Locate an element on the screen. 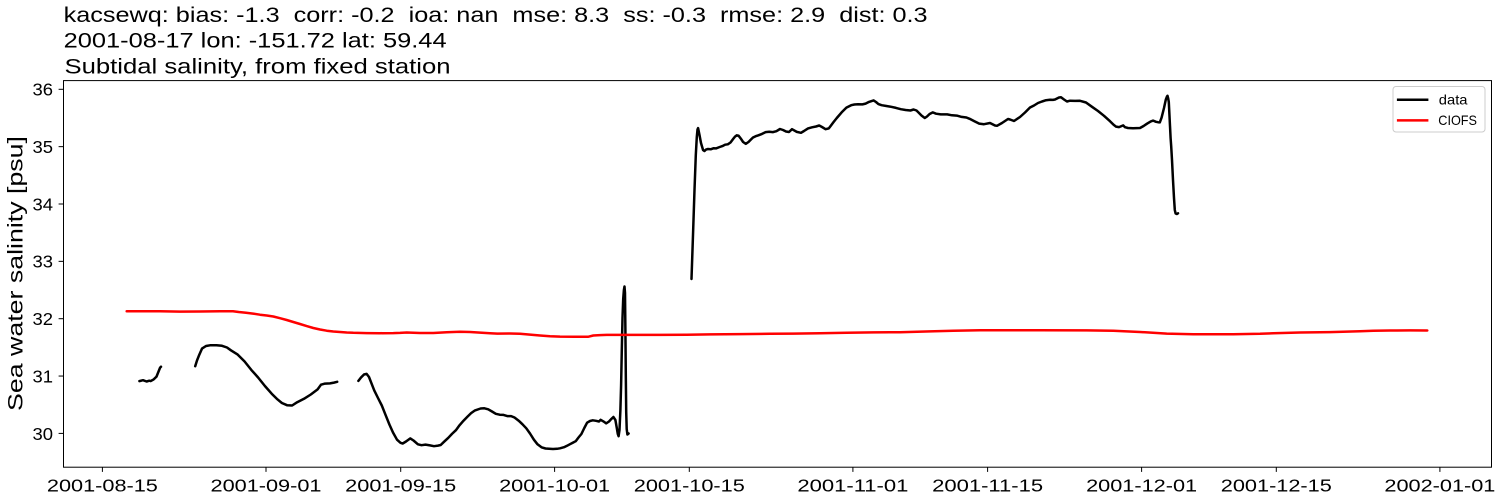 The height and width of the screenshot is (500, 1500). svg-text: 2001-08-15 is located at coordinates (102, 486).